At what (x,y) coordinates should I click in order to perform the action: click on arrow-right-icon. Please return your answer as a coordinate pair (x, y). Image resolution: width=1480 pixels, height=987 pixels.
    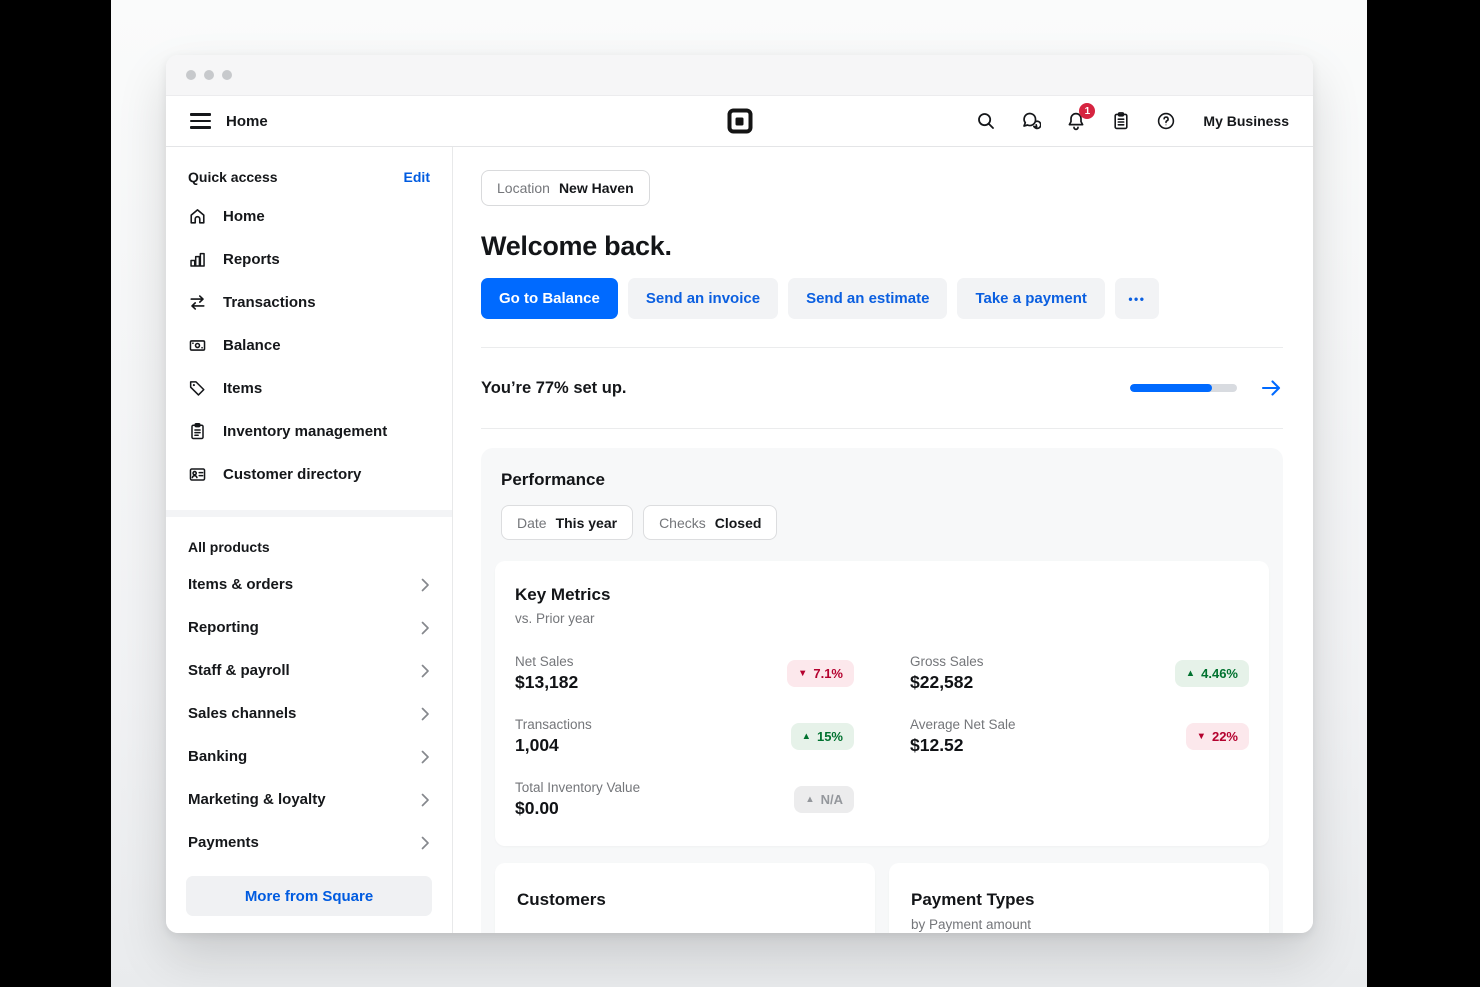
    Looking at the image, I should click on (1271, 388).